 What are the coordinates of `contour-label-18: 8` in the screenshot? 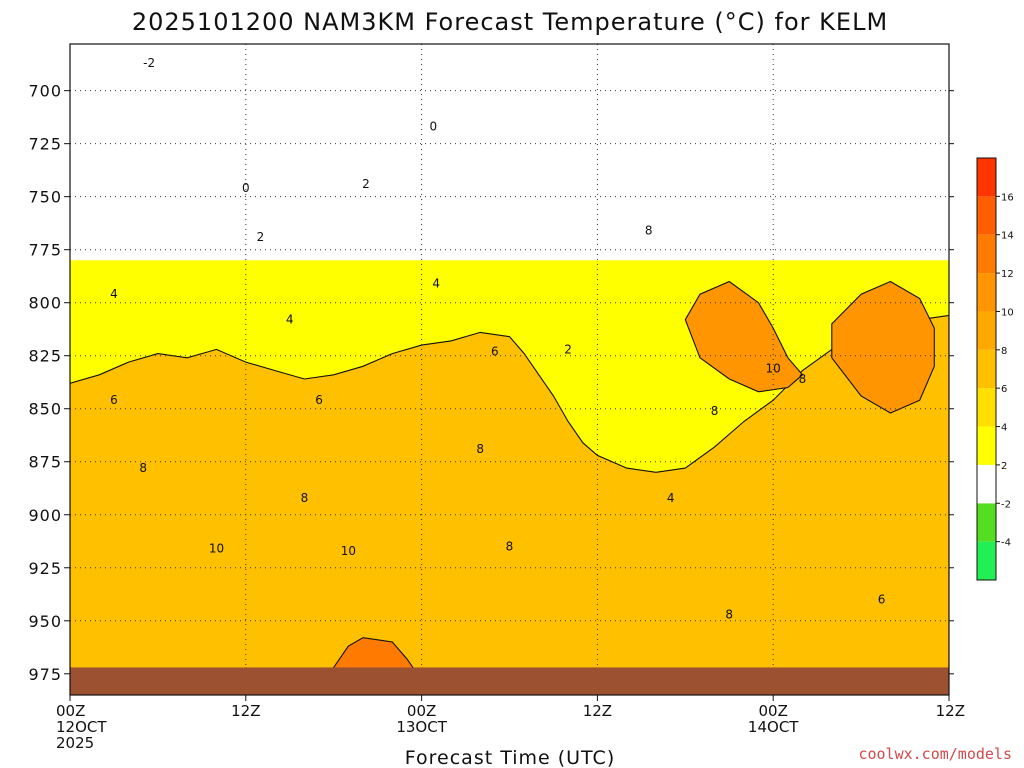 It's located at (649, 231).